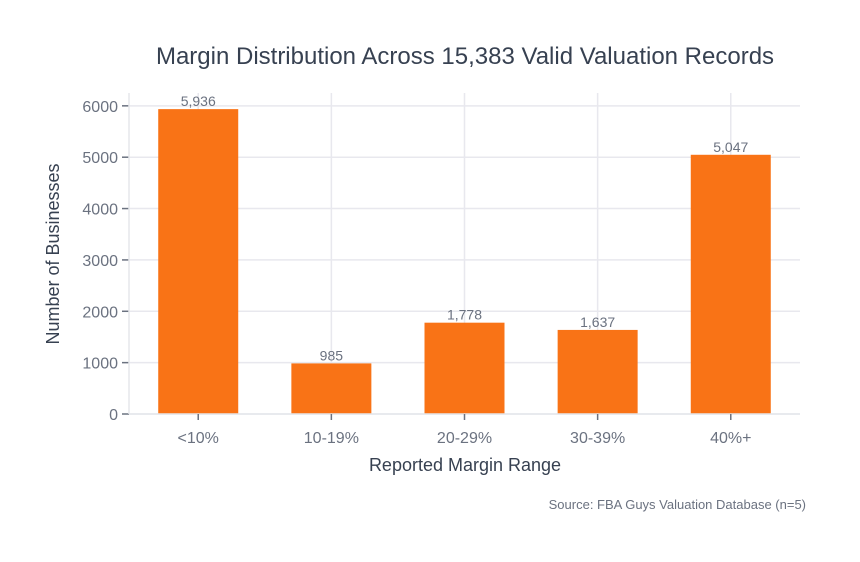 The height and width of the screenshot is (562, 860). I want to click on y-tick-label: 4000, so click(100, 210).